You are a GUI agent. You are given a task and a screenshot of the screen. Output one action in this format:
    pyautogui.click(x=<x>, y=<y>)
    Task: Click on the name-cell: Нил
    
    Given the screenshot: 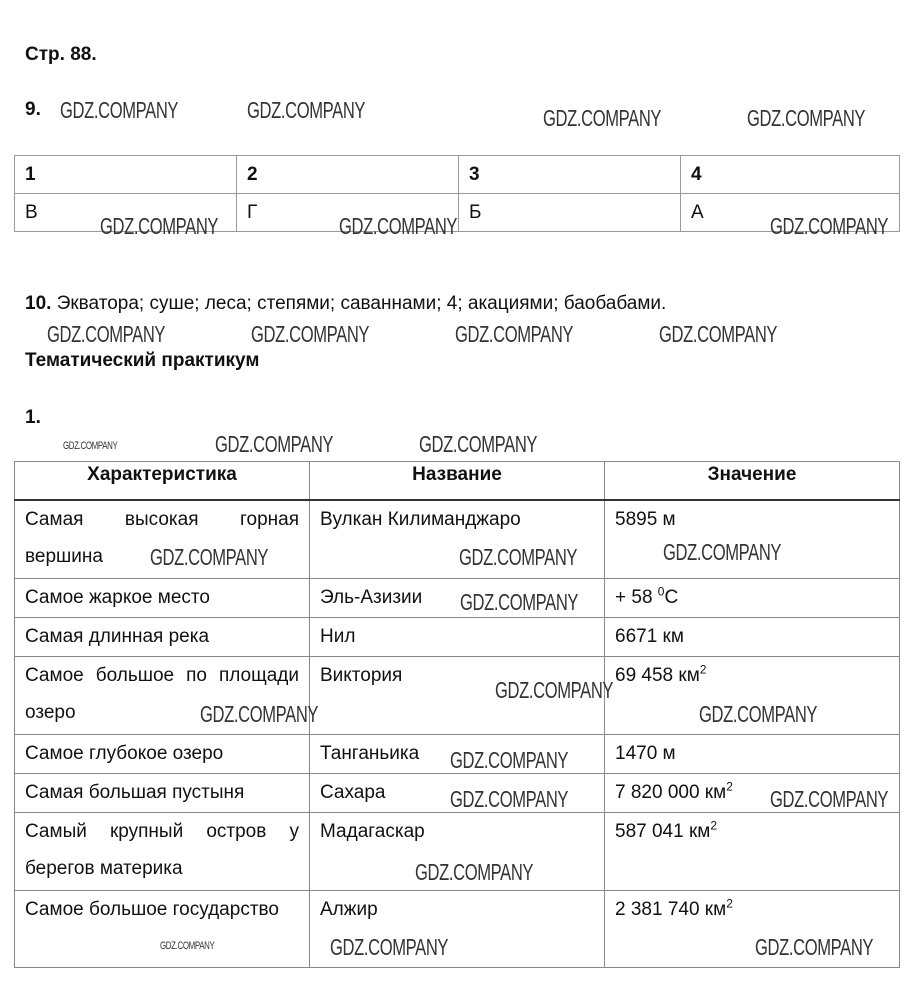 What is the action you would take?
    pyautogui.click(x=457, y=636)
    